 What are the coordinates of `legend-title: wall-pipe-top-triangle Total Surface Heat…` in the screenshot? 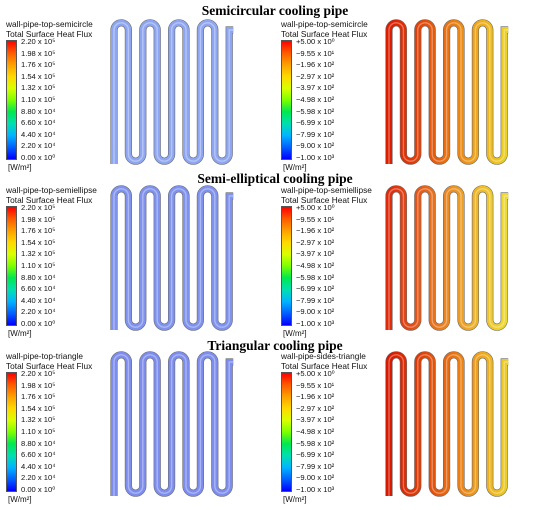 It's located at (49, 361).